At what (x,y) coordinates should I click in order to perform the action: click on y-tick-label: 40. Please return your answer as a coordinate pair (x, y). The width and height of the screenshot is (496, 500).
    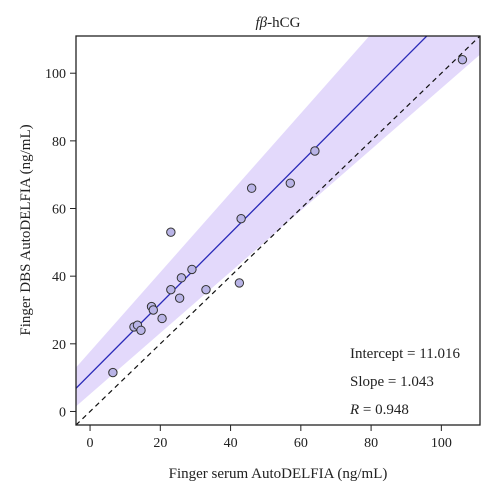
    Looking at the image, I should click on (59, 277).